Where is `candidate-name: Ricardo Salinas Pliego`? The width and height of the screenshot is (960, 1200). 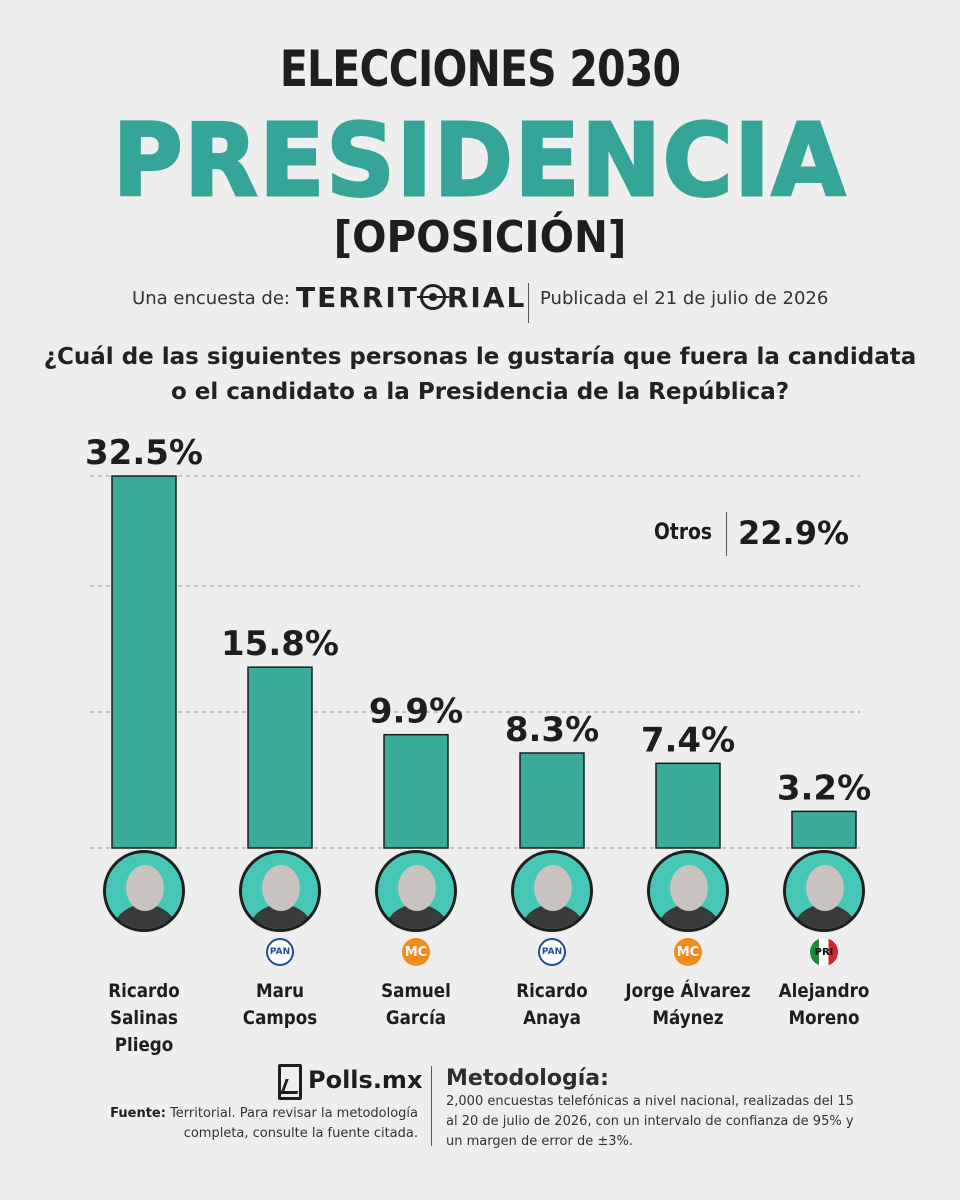
candidate-name: Ricardo Salinas Pliego is located at coordinates (144, 1018).